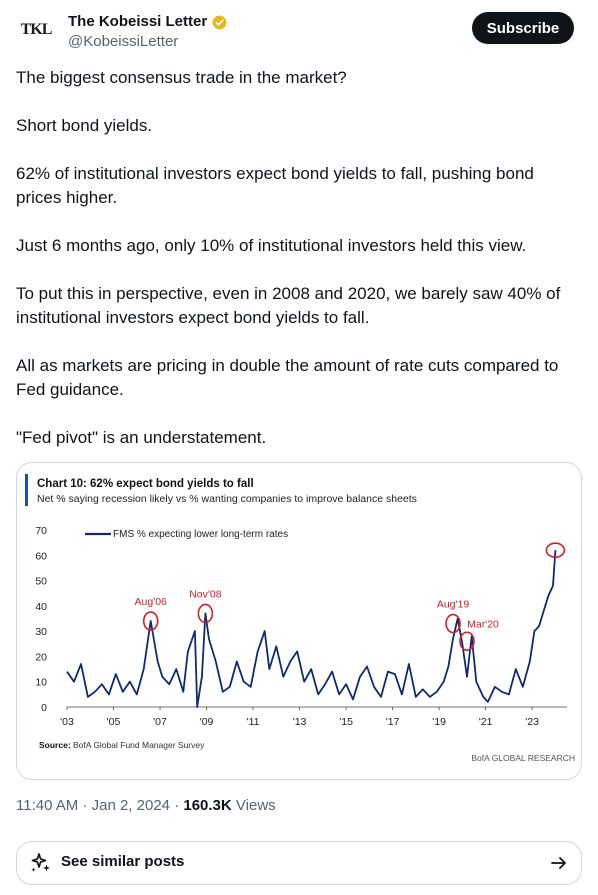 The width and height of the screenshot is (598, 895). What do you see at coordinates (532, 722) in the screenshot?
I see `x-tick-label: '23` at bounding box center [532, 722].